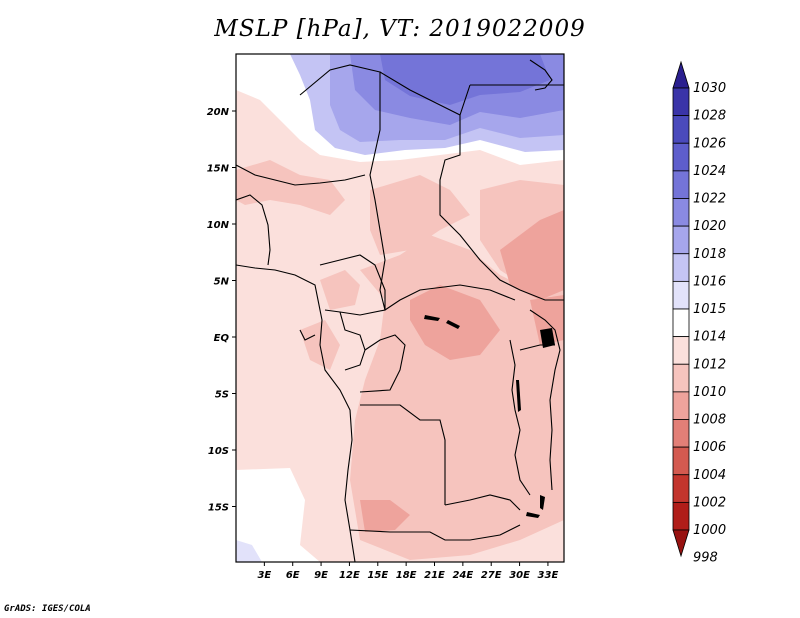 The width and height of the screenshot is (800, 618). I want to click on colorbar-label-1022: 1022, so click(709, 199).